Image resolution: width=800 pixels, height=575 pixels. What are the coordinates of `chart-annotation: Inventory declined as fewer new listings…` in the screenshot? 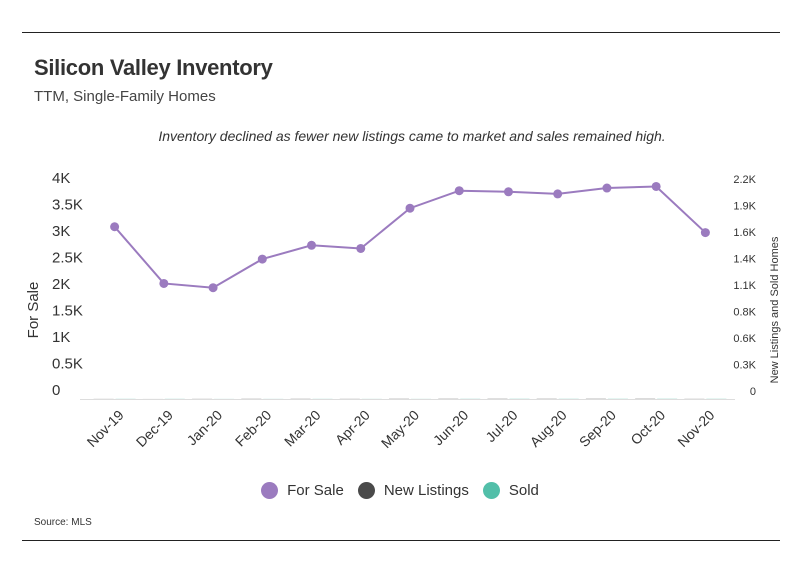 It's located at (412, 136).